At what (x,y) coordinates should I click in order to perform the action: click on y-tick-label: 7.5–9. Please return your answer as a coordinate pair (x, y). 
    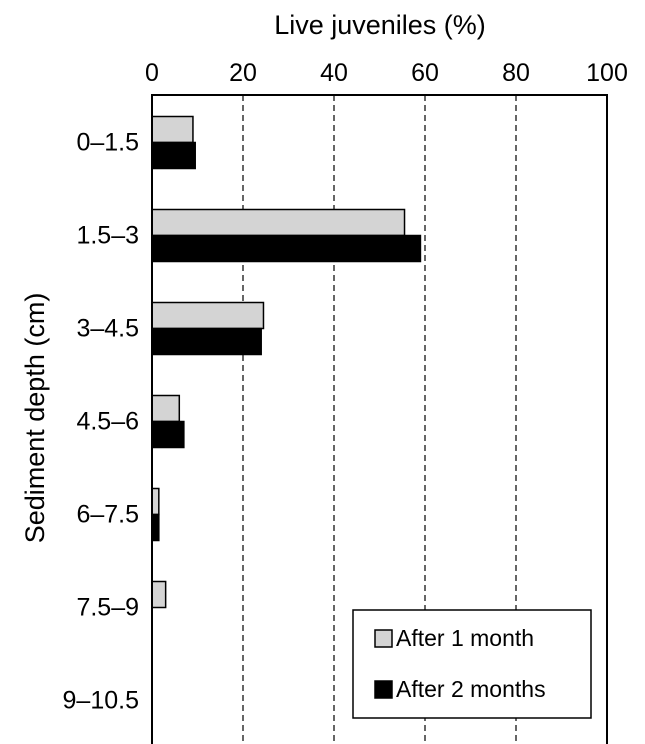
    Looking at the image, I should click on (107, 608).